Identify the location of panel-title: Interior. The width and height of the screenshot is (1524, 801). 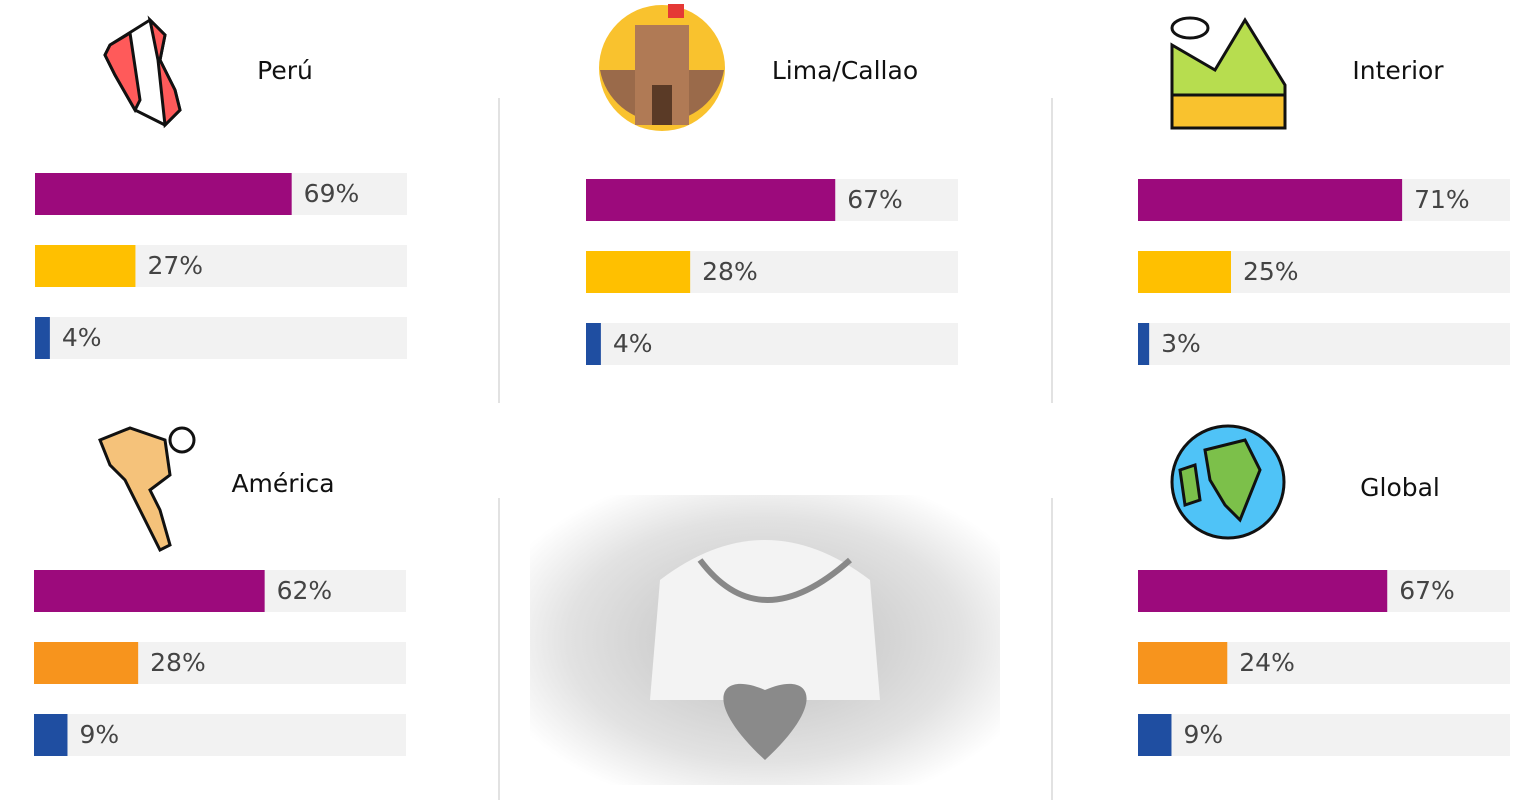
(1398, 70).